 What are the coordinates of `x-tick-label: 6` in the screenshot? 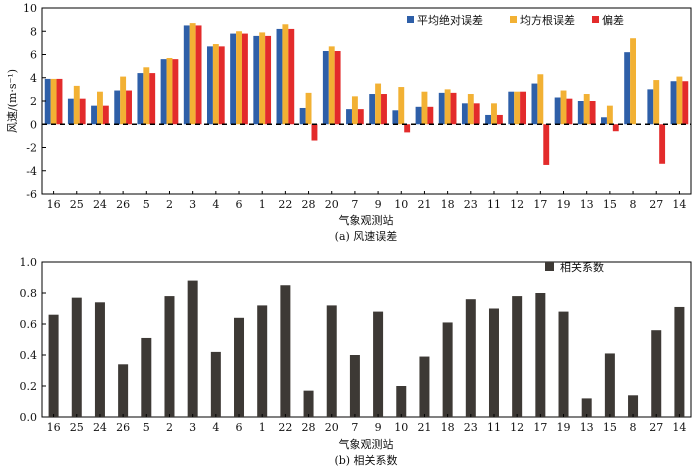 It's located at (239, 427).